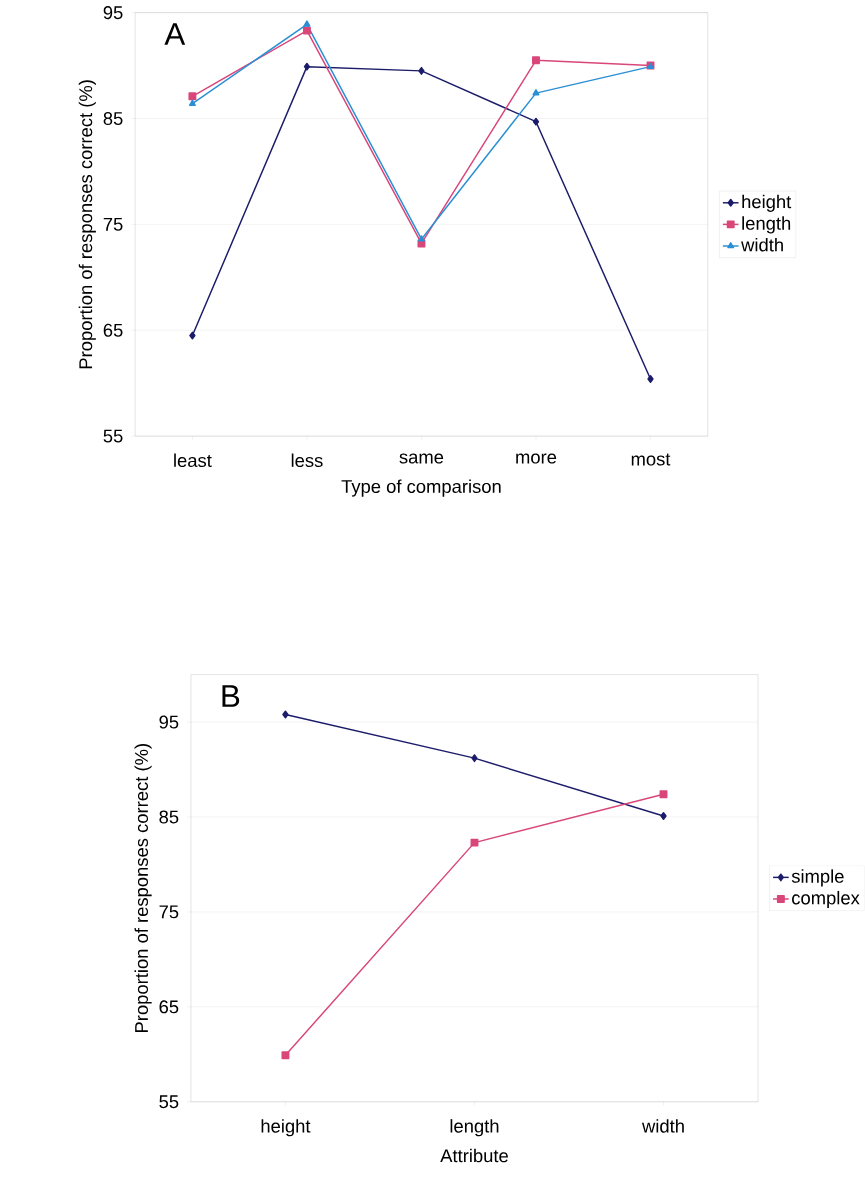  Describe the element at coordinates (817, 878) in the screenshot. I see `legend-label: simple` at that location.